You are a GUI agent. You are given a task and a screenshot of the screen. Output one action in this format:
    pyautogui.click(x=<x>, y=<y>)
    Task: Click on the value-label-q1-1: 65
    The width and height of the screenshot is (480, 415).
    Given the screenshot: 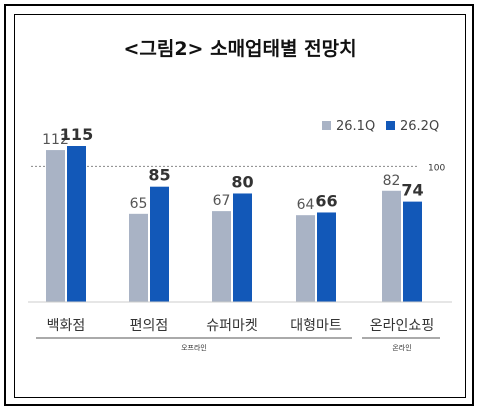 What is the action you would take?
    pyautogui.click(x=139, y=204)
    